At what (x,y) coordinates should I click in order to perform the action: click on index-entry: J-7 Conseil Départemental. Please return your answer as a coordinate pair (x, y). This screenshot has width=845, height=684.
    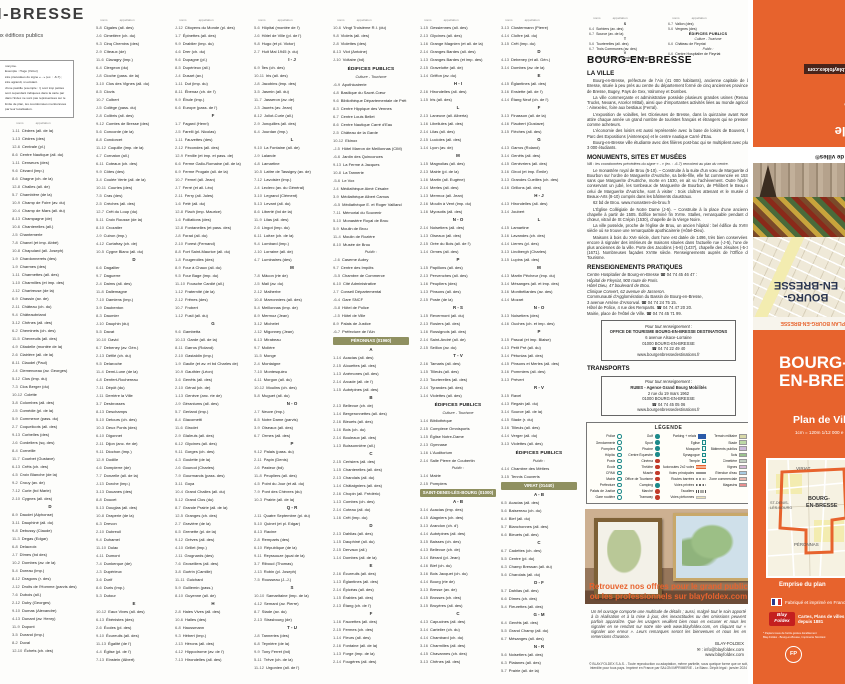
    Looking at the image, I should click on (357, 291).